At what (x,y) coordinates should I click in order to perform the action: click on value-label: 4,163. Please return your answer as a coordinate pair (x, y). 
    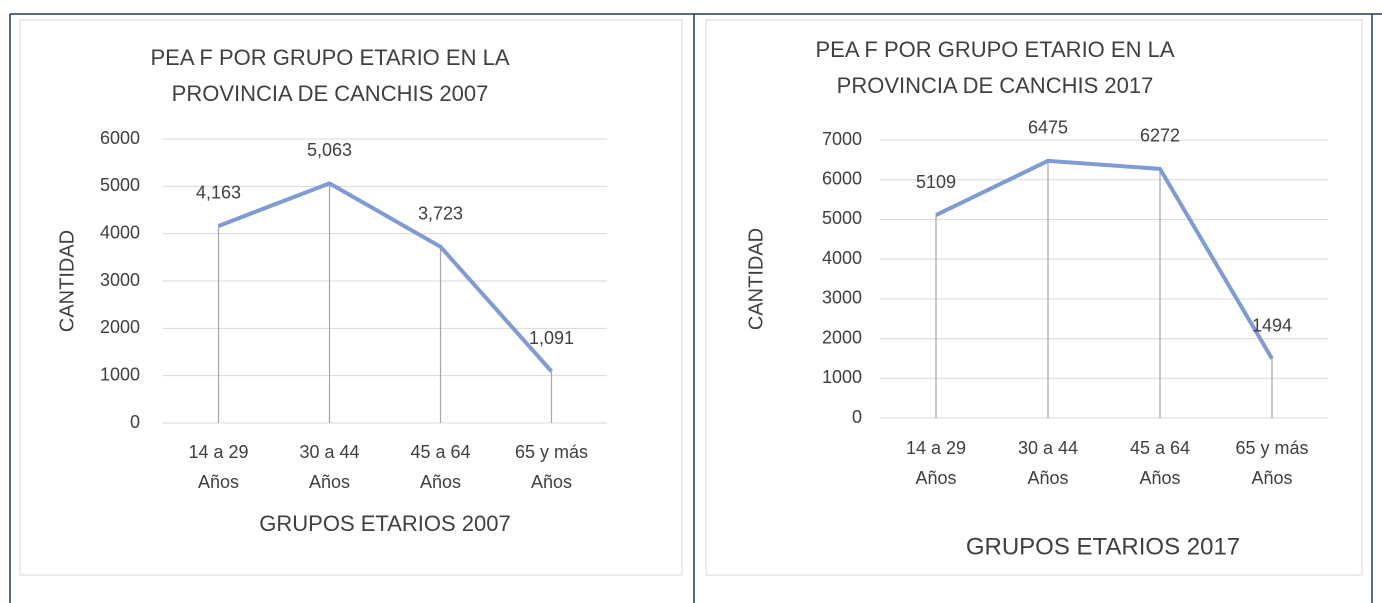
    Looking at the image, I should click on (218, 193).